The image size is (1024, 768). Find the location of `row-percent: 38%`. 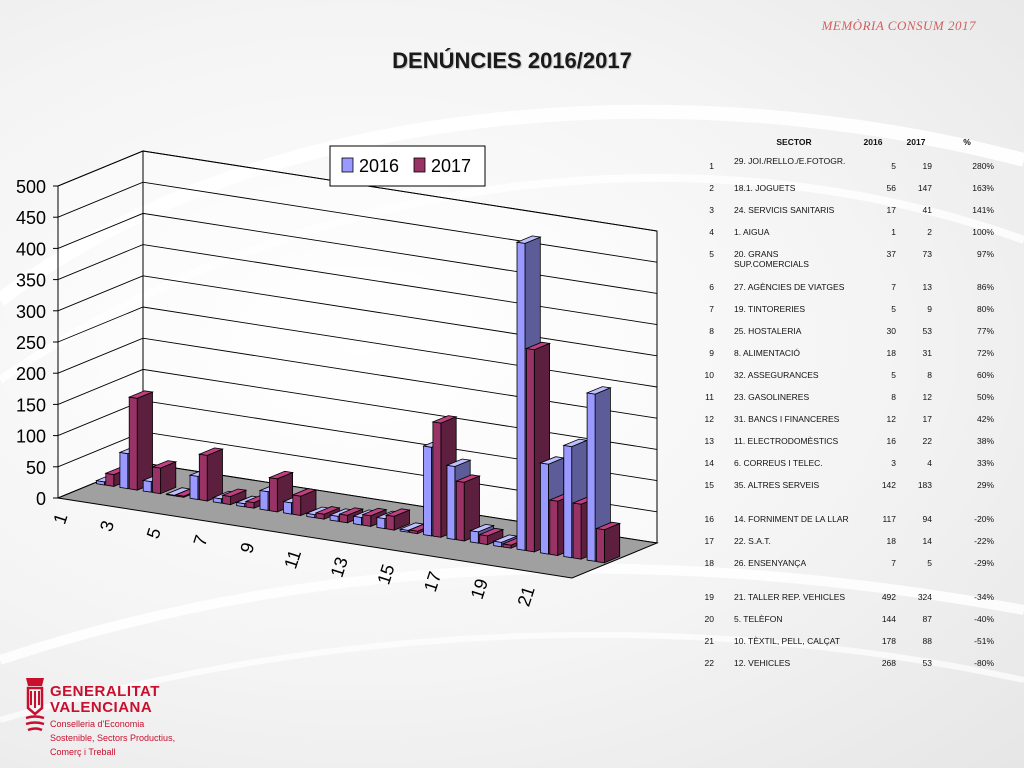

row-percent: 38% is located at coordinates (985, 441).